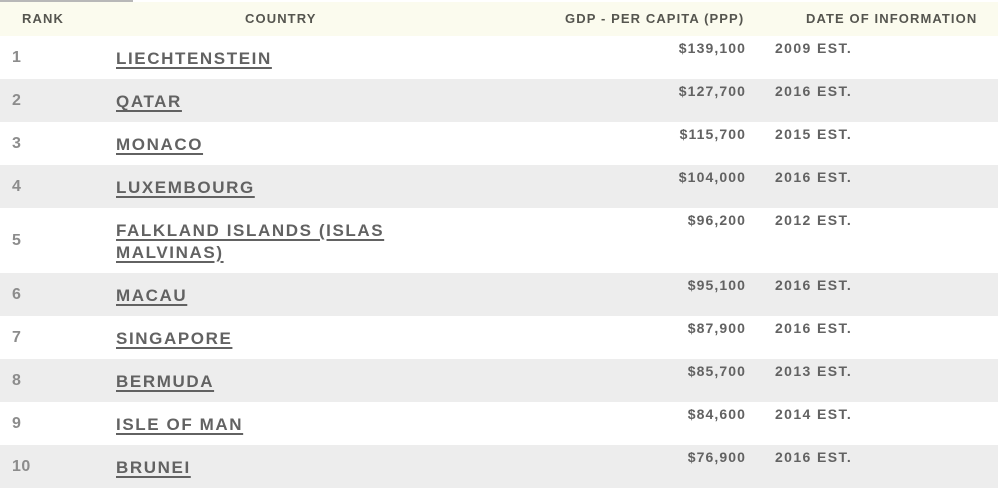 Image resolution: width=998 pixels, height=492 pixels. Describe the element at coordinates (17, 380) in the screenshot. I see `rank-cell: 8` at that location.